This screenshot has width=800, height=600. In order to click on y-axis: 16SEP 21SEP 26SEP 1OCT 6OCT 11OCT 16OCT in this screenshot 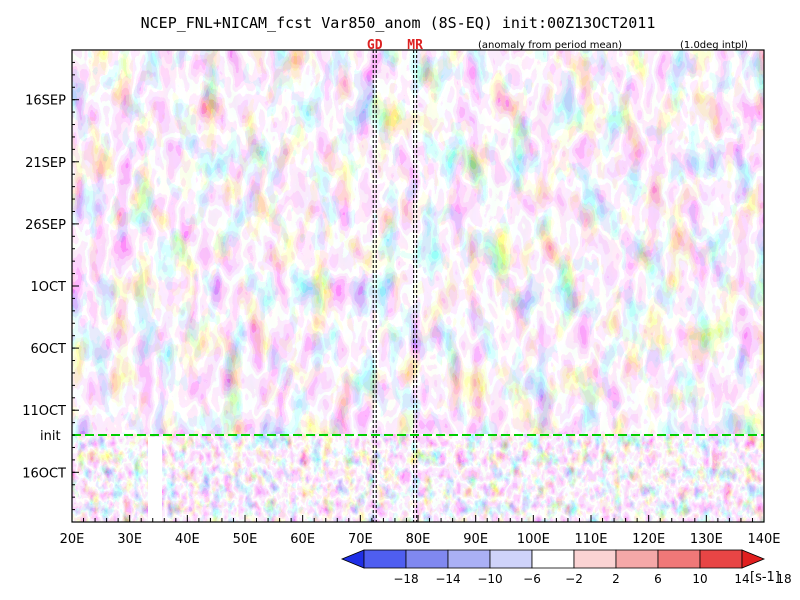, I will do `click(50, 286)`.